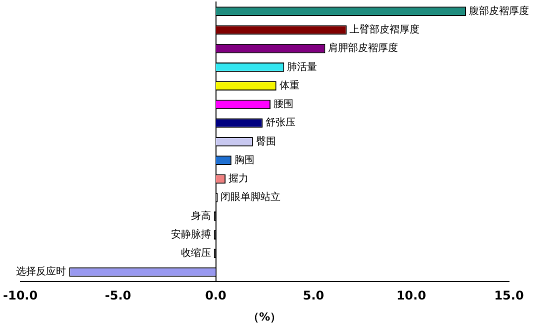 This screenshot has width=543, height=328. What do you see at coordinates (118, 295) in the screenshot?
I see `x-tick-label: -5.0` at bounding box center [118, 295].